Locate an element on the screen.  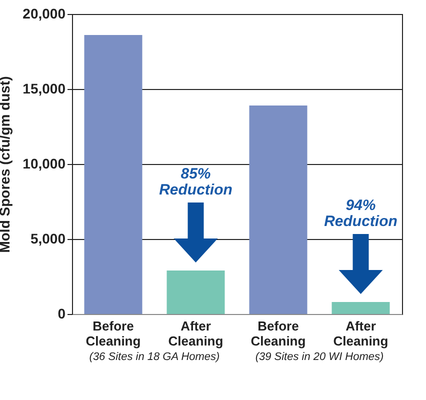
y-tick-label: 10,000 is located at coordinates (44, 164).